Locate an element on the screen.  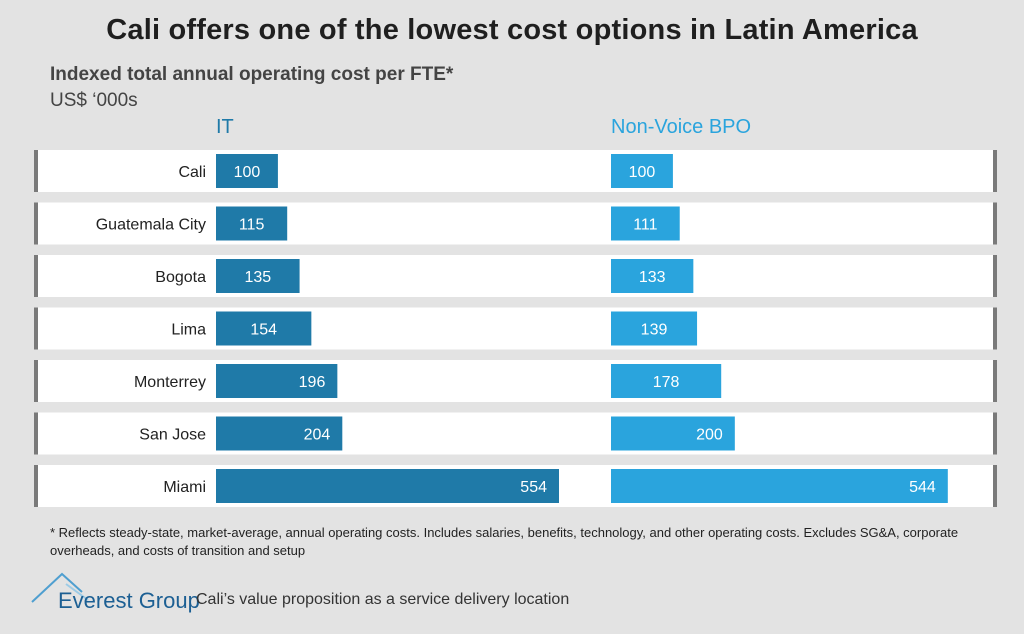
bar-it-lima is located at coordinates (264, 328).